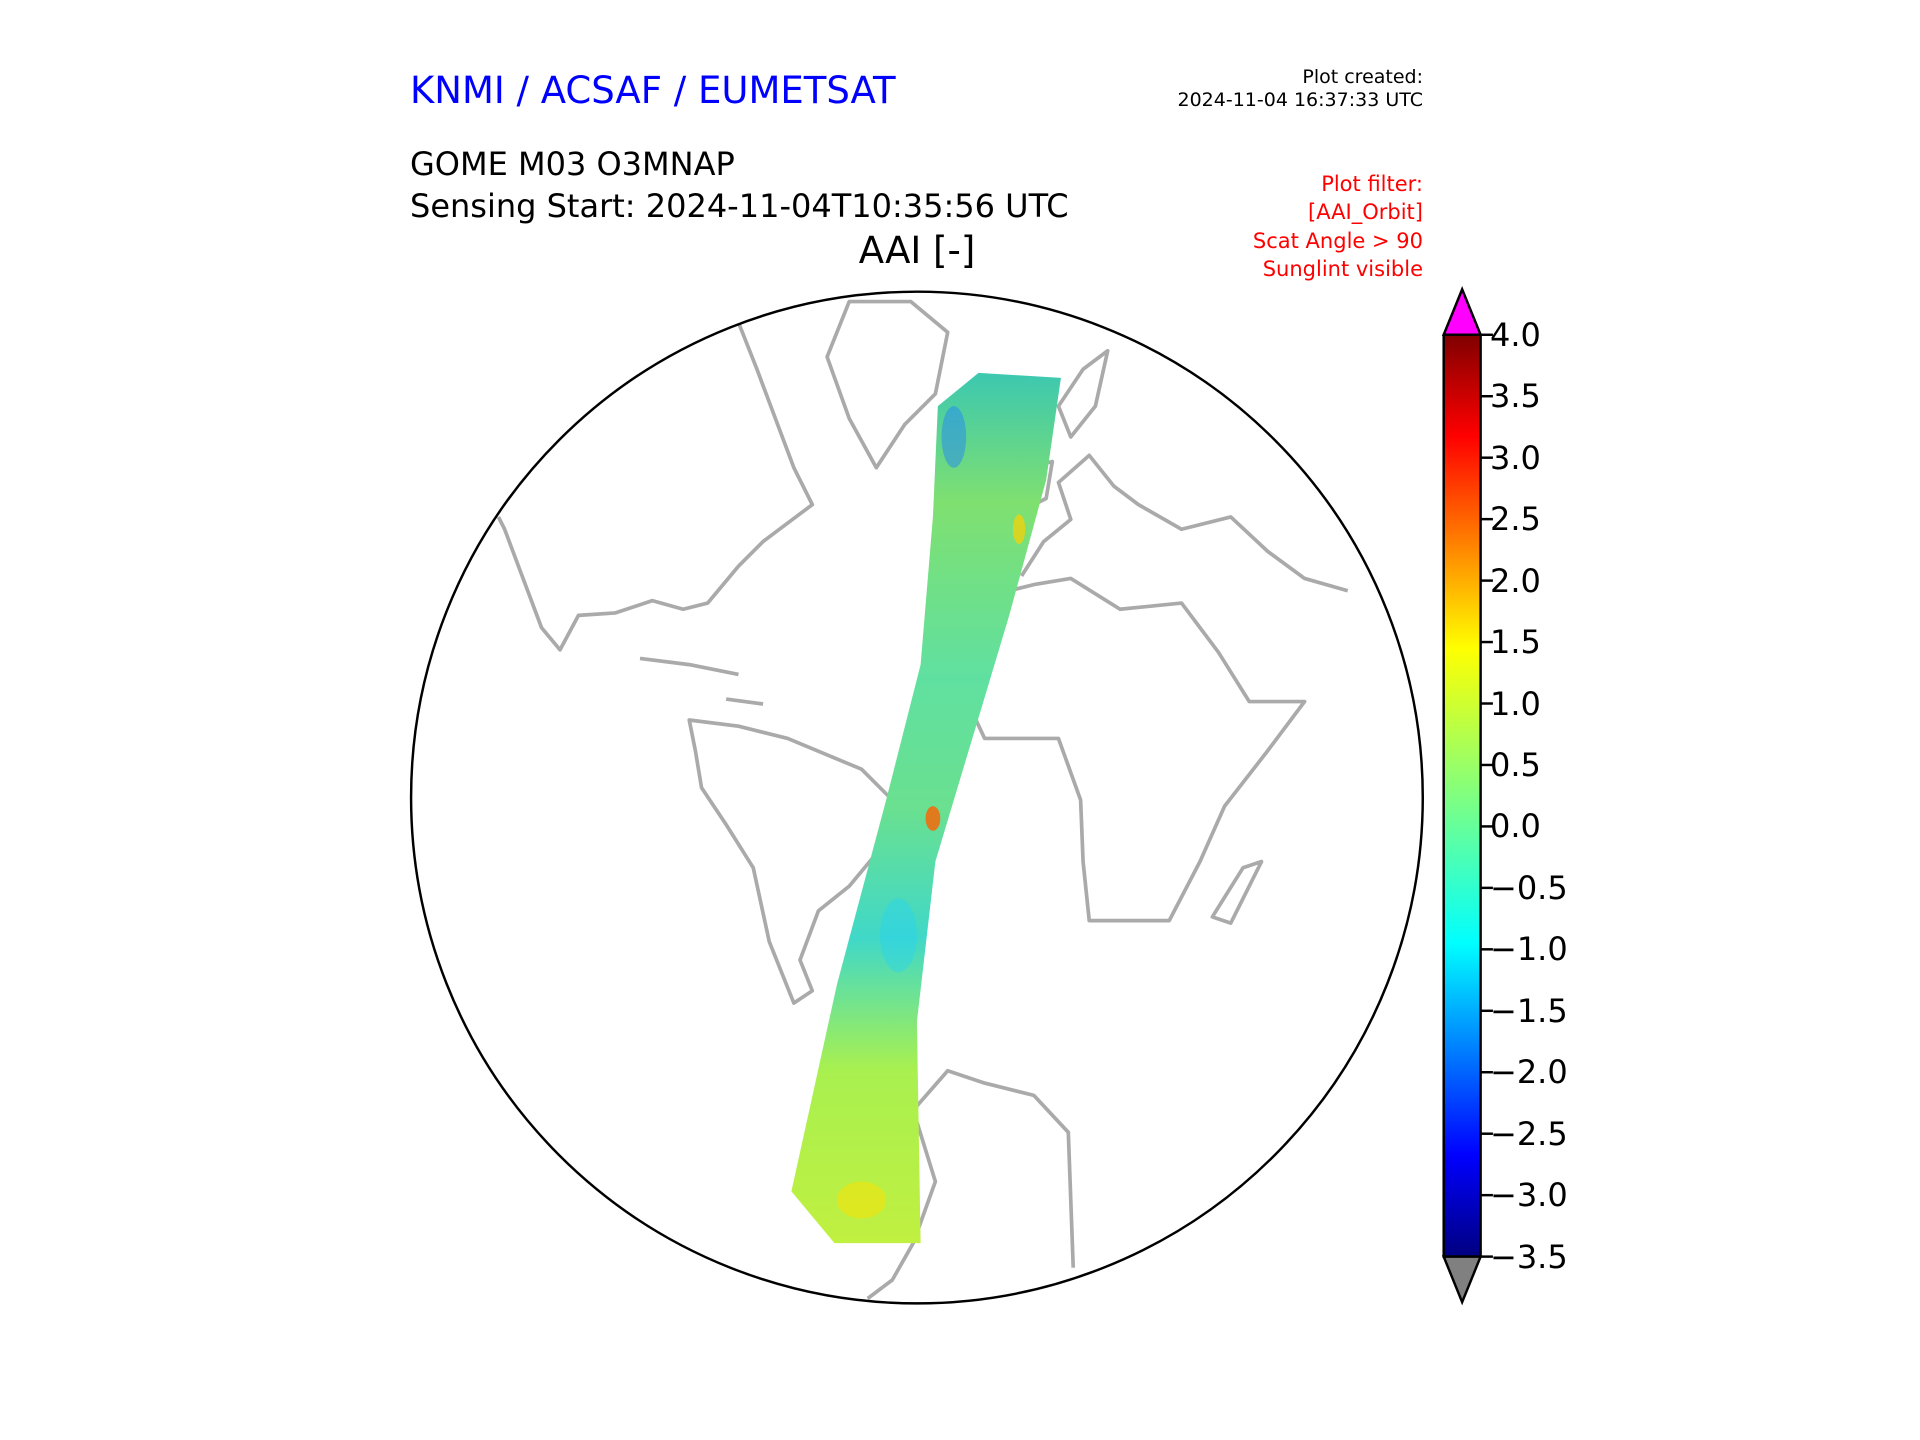 Image resolution: width=1920 pixels, height=1440 pixels. Describe the element at coordinates (931, 812) in the screenshot. I see `swath-anomalies` at that location.